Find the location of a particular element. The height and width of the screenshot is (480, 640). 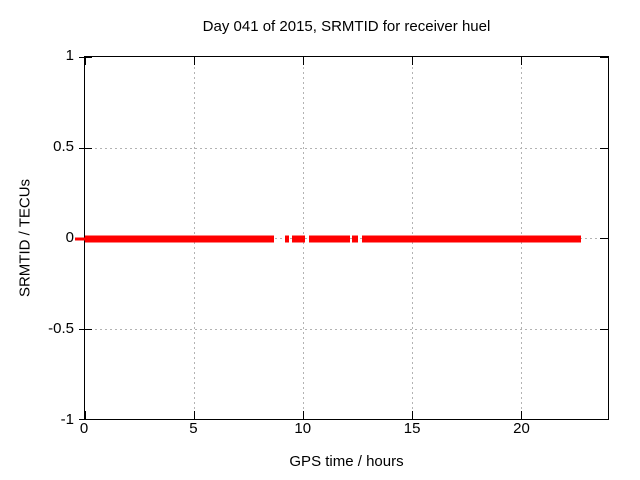

y-tick-label: 0.5 is located at coordinates (63, 146).